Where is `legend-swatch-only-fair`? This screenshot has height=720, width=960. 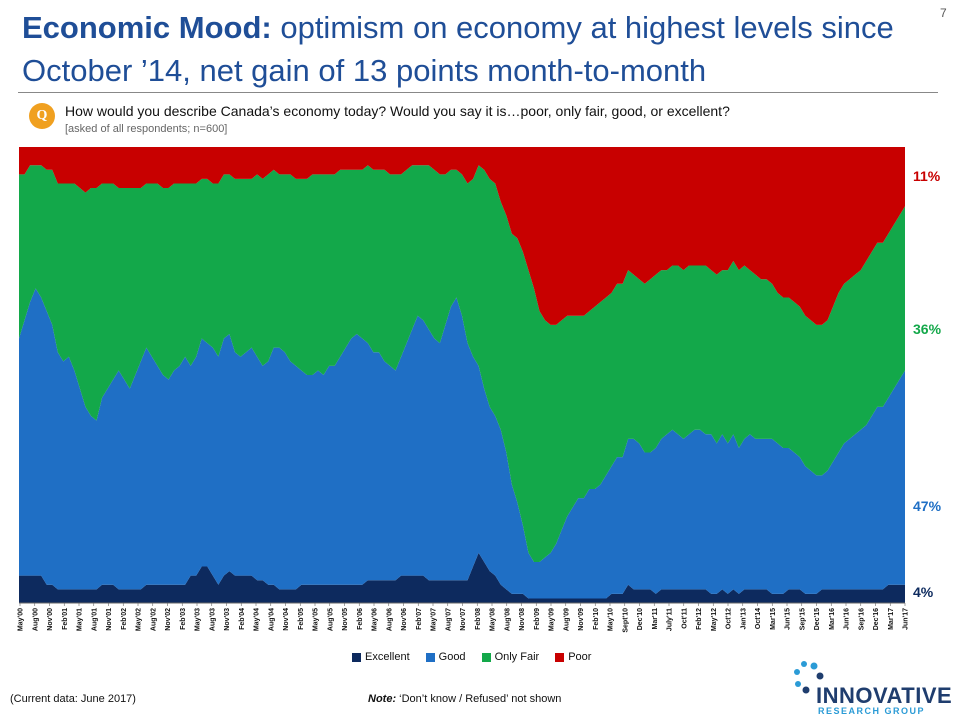
legend-swatch-only-fair is located at coordinates (486, 657).